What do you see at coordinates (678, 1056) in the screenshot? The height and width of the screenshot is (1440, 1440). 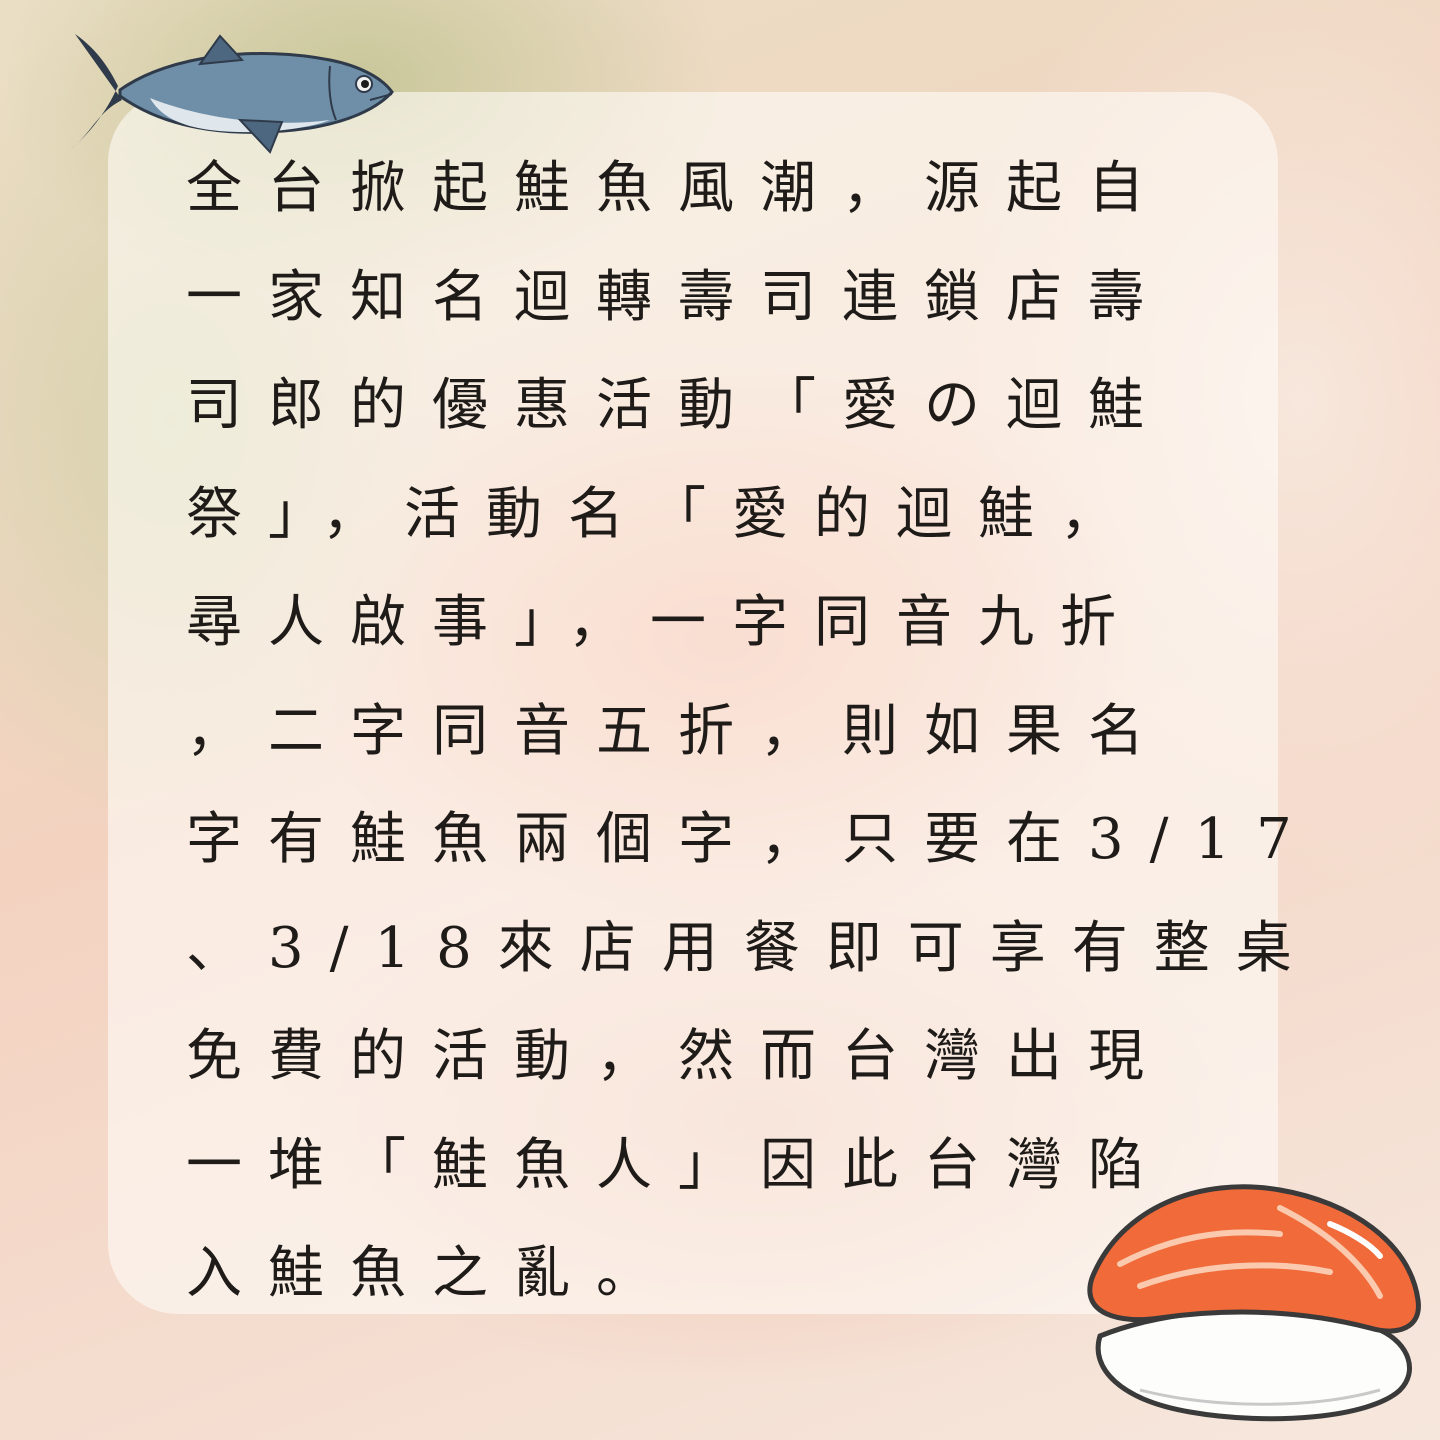 I see `article-line: 免費的活動，然而台灣出現` at bounding box center [678, 1056].